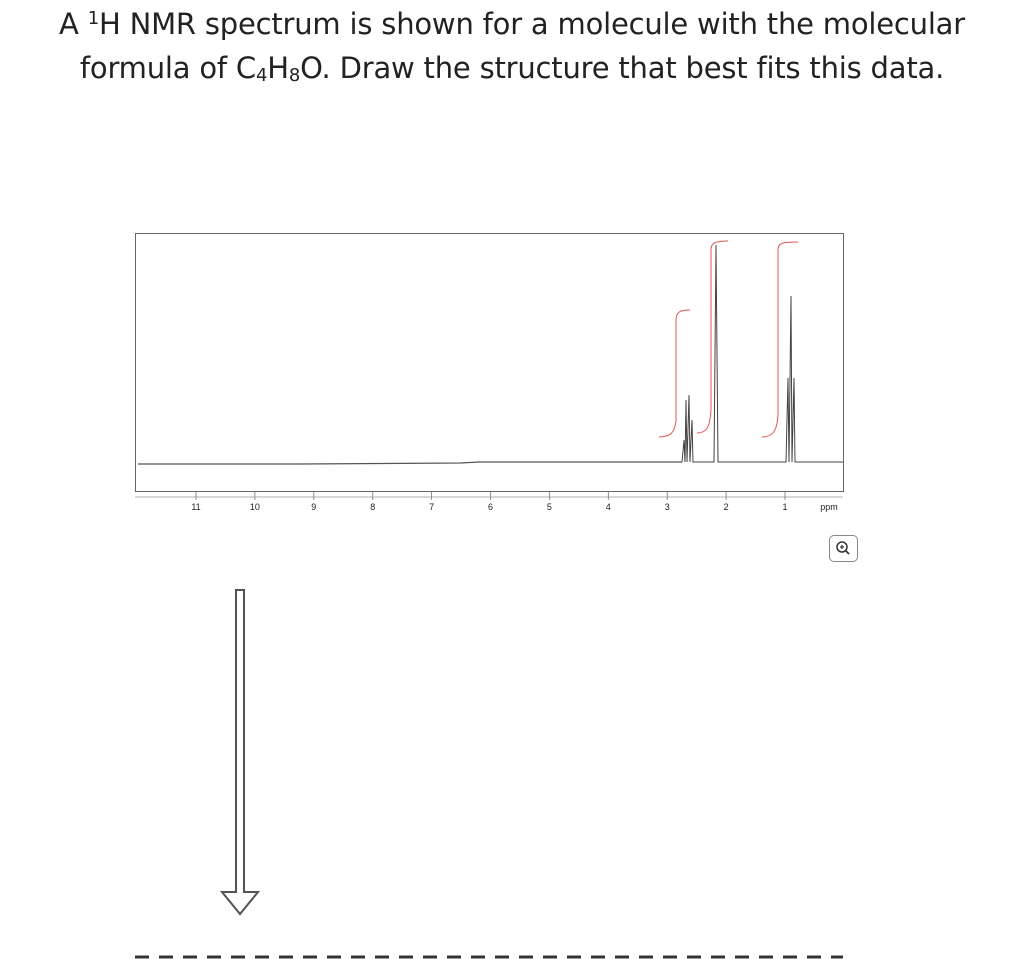 The height and width of the screenshot is (960, 1024). Describe the element at coordinates (93, 18) in the screenshot. I see `superscript: 1` at that location.